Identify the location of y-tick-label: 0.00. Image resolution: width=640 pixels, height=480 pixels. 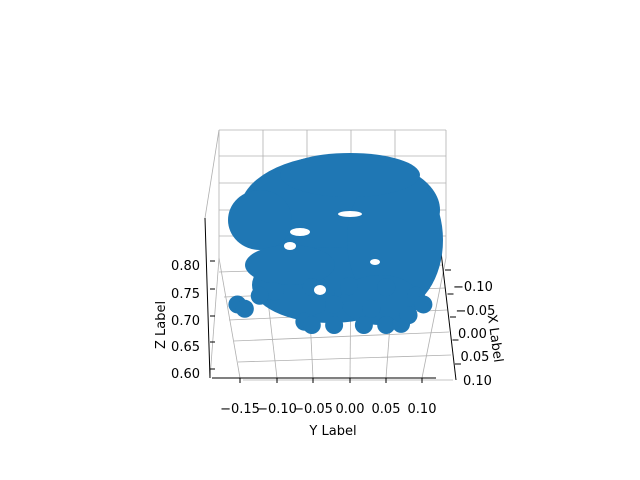
(350, 409).